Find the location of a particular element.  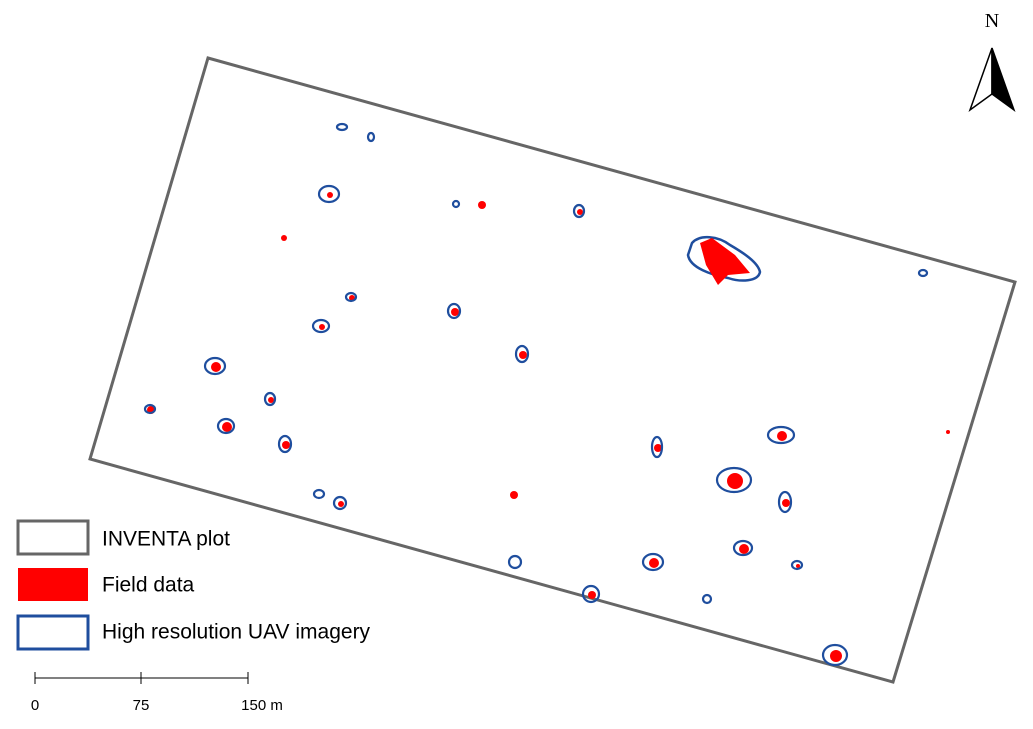

scale-label: 150 m is located at coordinates (262, 705).